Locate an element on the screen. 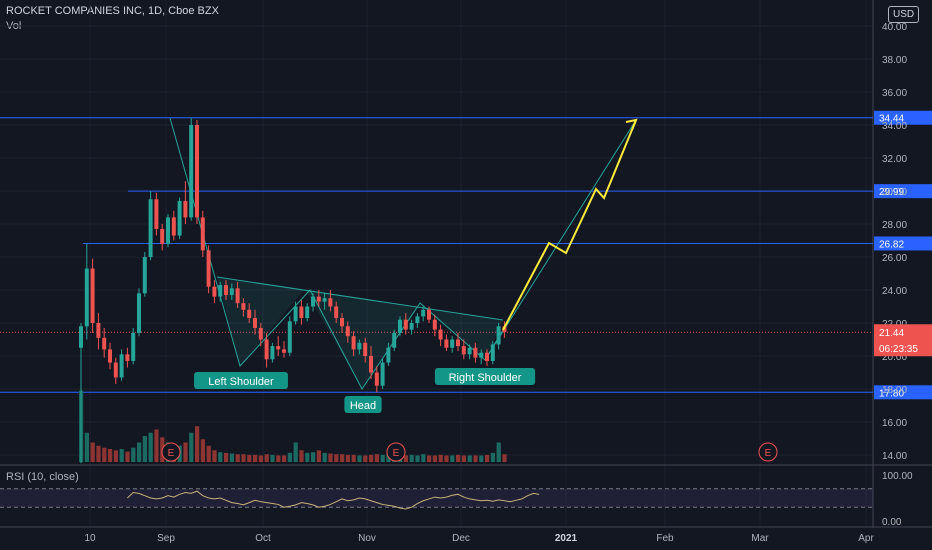  time-tick: Apr is located at coordinates (866, 538).